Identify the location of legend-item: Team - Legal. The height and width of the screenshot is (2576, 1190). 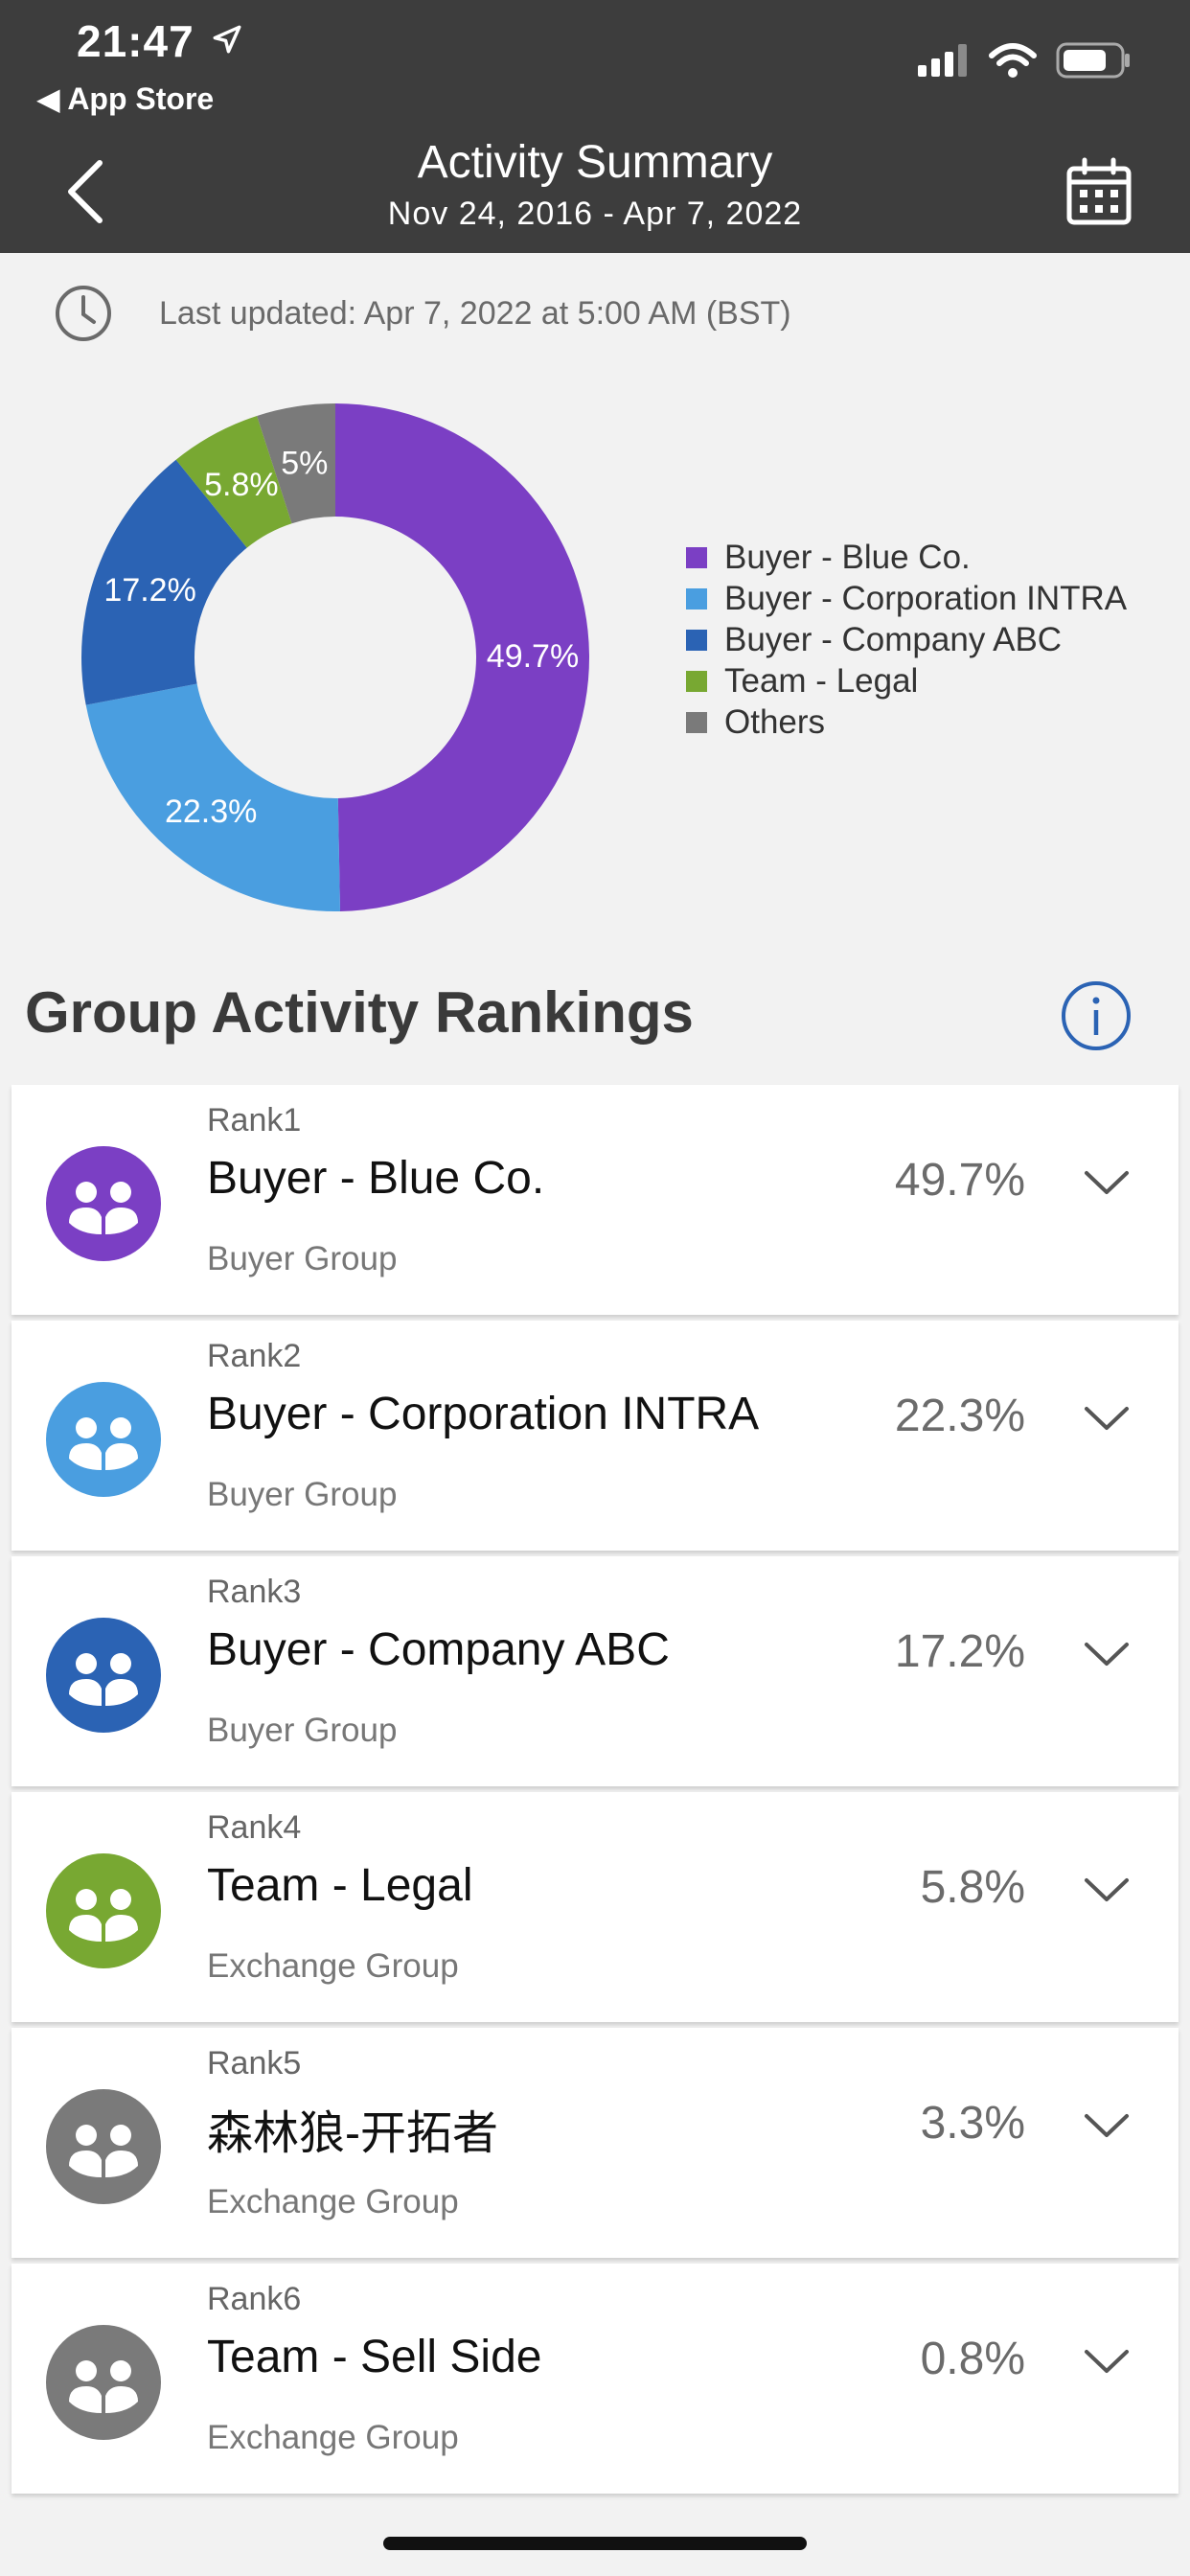
(906, 681).